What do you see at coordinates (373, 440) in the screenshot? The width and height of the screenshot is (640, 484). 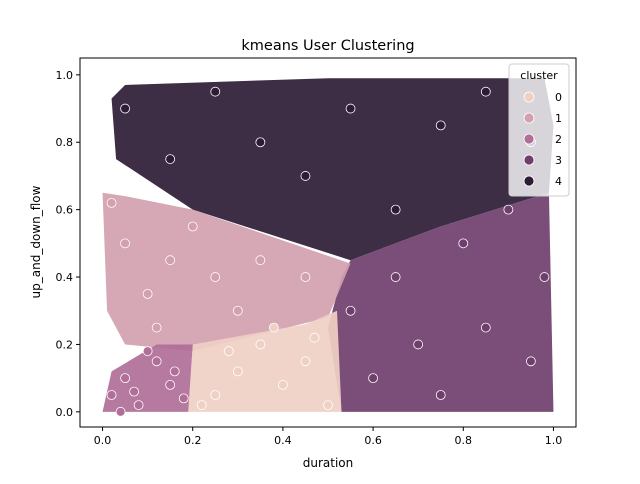 I see `x-tick-label: 0.6` at bounding box center [373, 440].